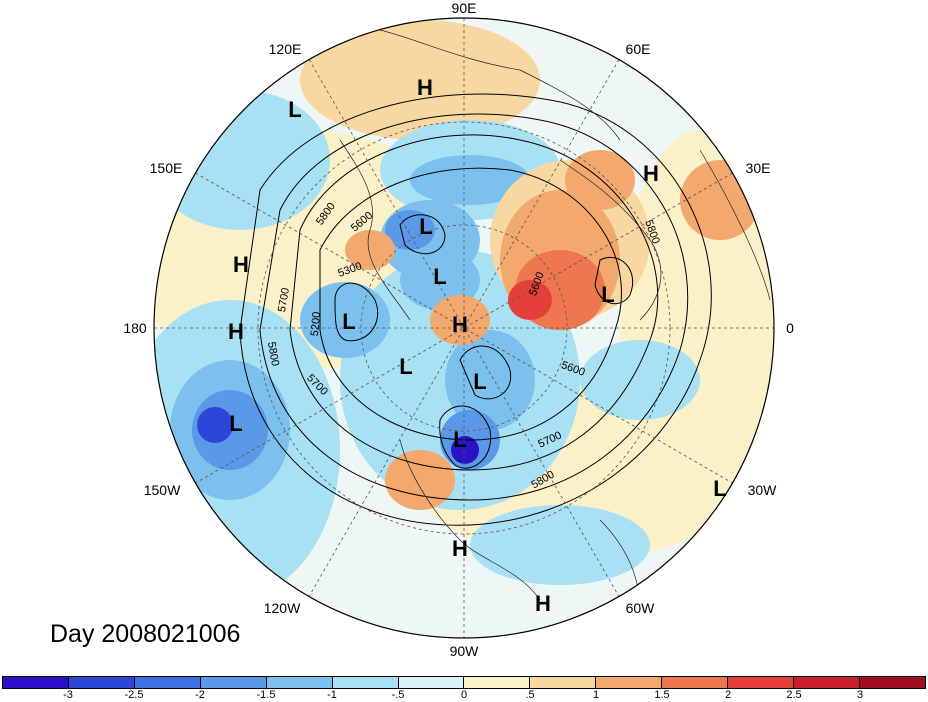  I want to click on colorbar-tick-label: 1, so click(596, 695).